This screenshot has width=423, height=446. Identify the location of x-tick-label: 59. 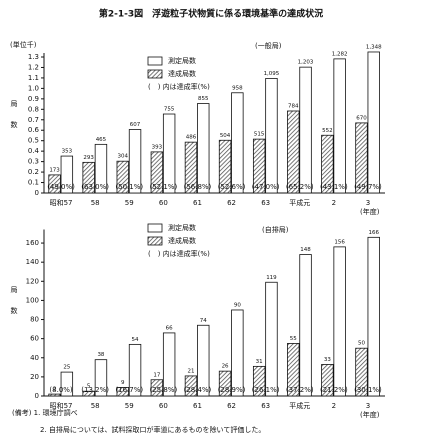
(129, 406).